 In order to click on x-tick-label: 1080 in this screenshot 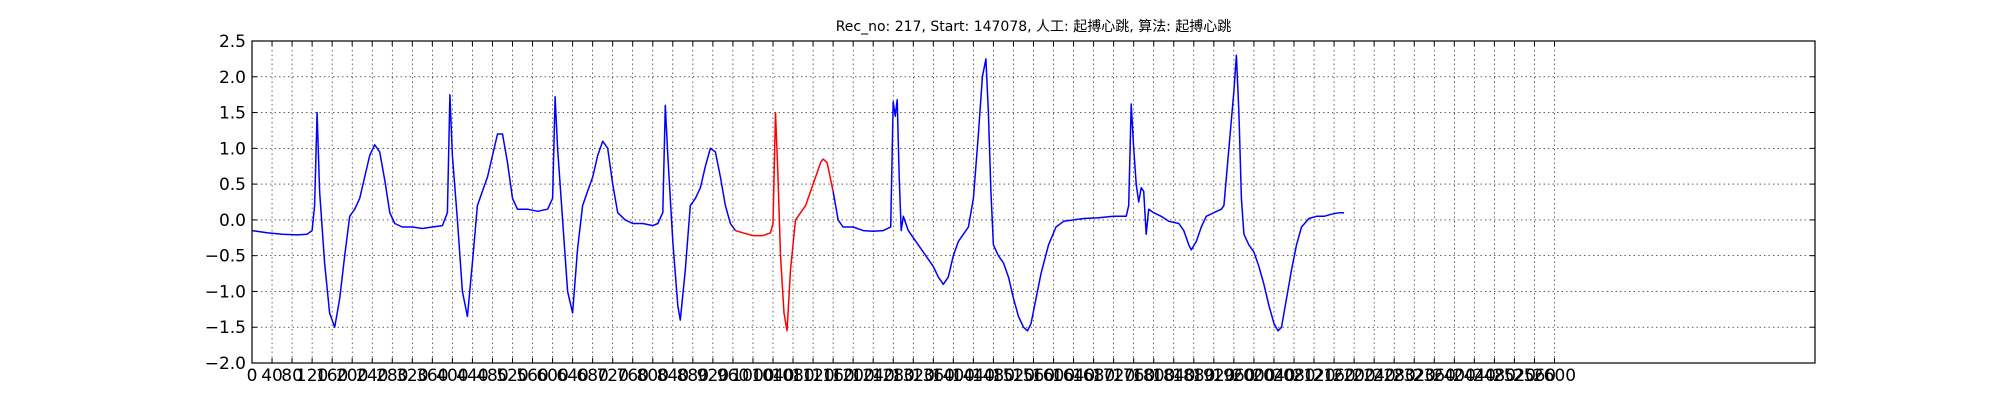, I will do `click(792, 376)`.